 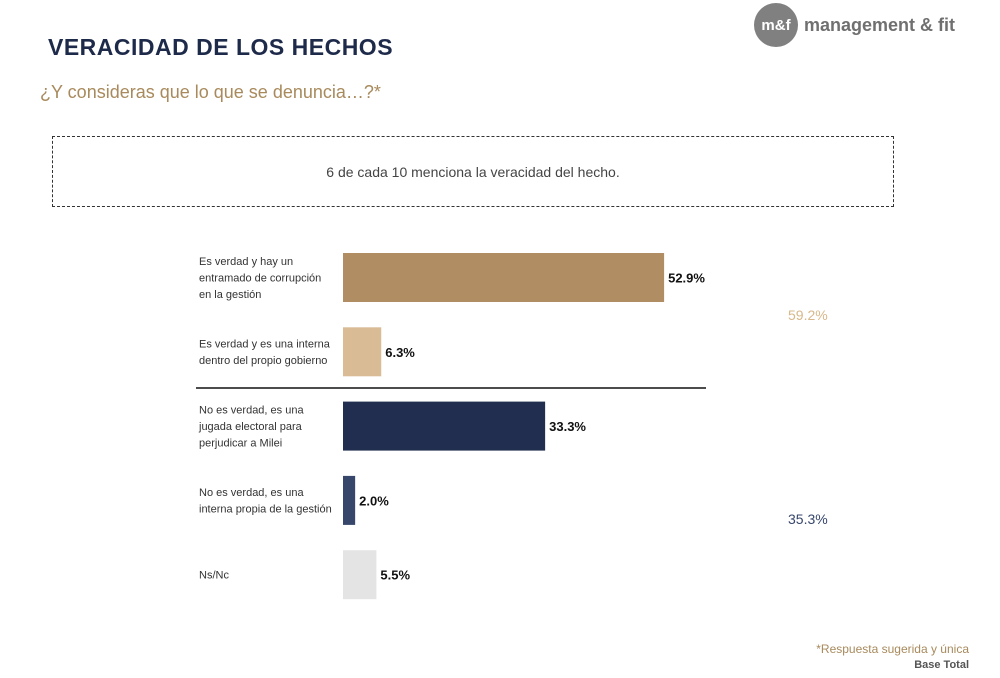 I want to click on category-label: dentro del propio gobierno, so click(x=263, y=361).